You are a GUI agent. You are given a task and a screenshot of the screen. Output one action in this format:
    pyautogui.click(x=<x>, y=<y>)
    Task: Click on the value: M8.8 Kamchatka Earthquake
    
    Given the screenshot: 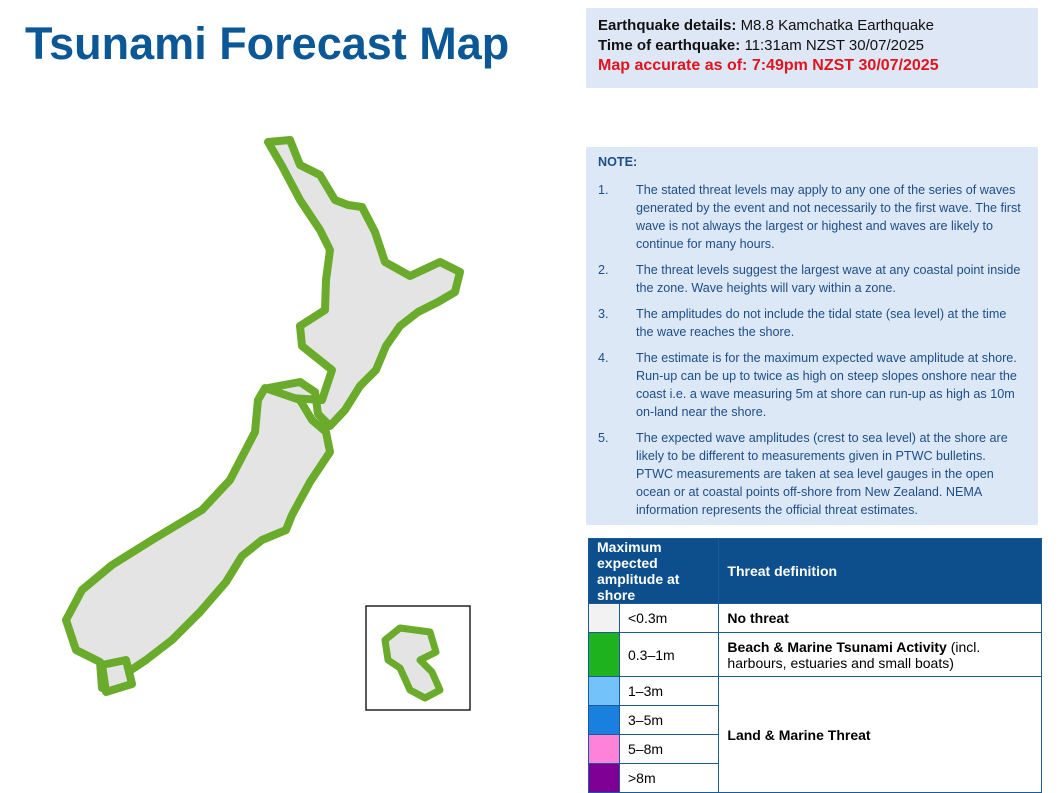 What is the action you would take?
    pyautogui.click(x=837, y=25)
    